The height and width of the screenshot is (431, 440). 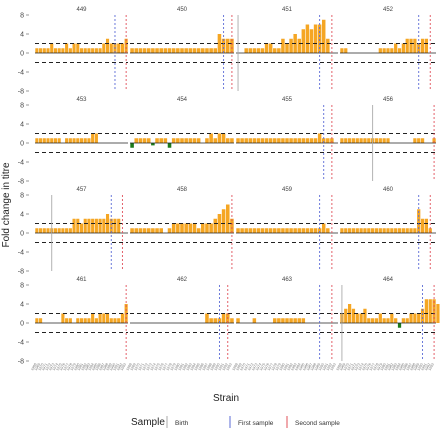 What do you see at coordinates (81, 100) in the screenshot?
I see `panel-title: 453` at bounding box center [81, 100].